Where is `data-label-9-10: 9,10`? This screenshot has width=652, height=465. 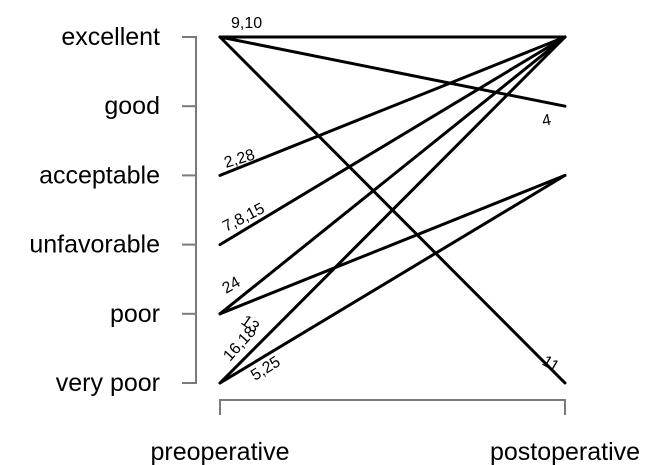
data-label-9-10: 9,10 is located at coordinates (246, 23).